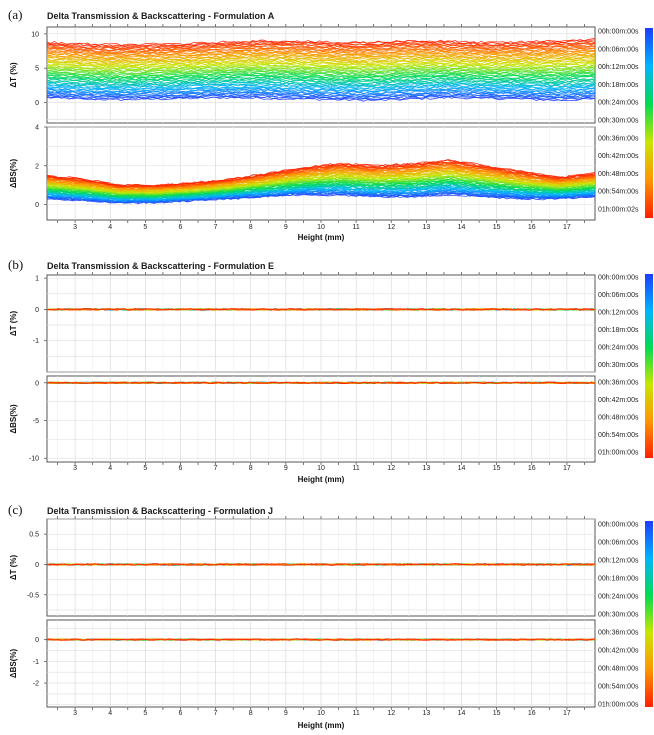 The image size is (654, 735). Describe the element at coordinates (37, 69) in the screenshot. I see `y-tick-label: 5` at that location.